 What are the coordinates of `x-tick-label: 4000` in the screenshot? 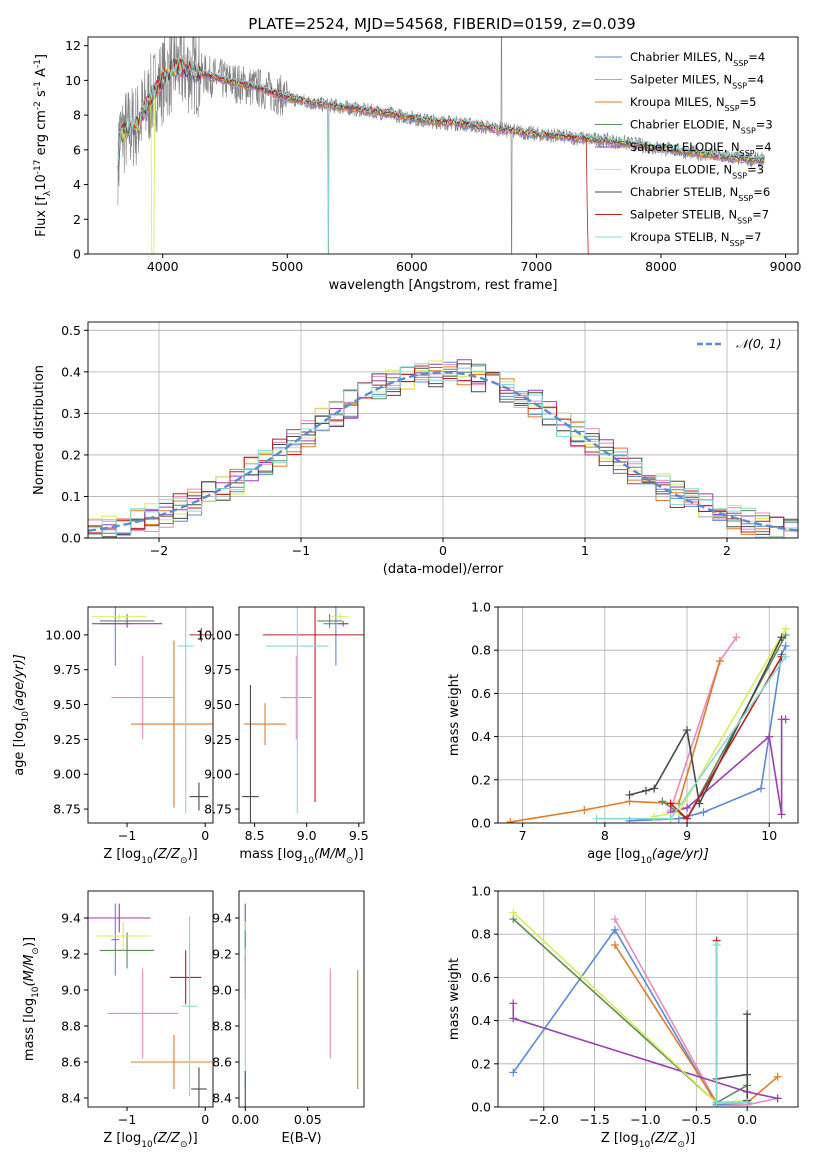 It's located at (163, 266).